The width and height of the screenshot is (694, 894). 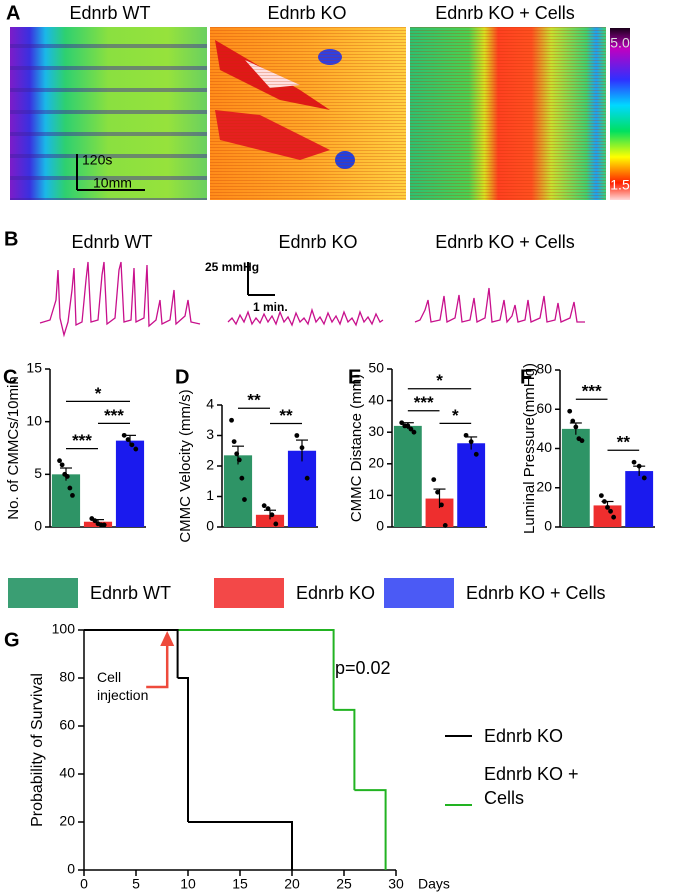 I want to click on panel-letter: F, so click(x=526, y=377).